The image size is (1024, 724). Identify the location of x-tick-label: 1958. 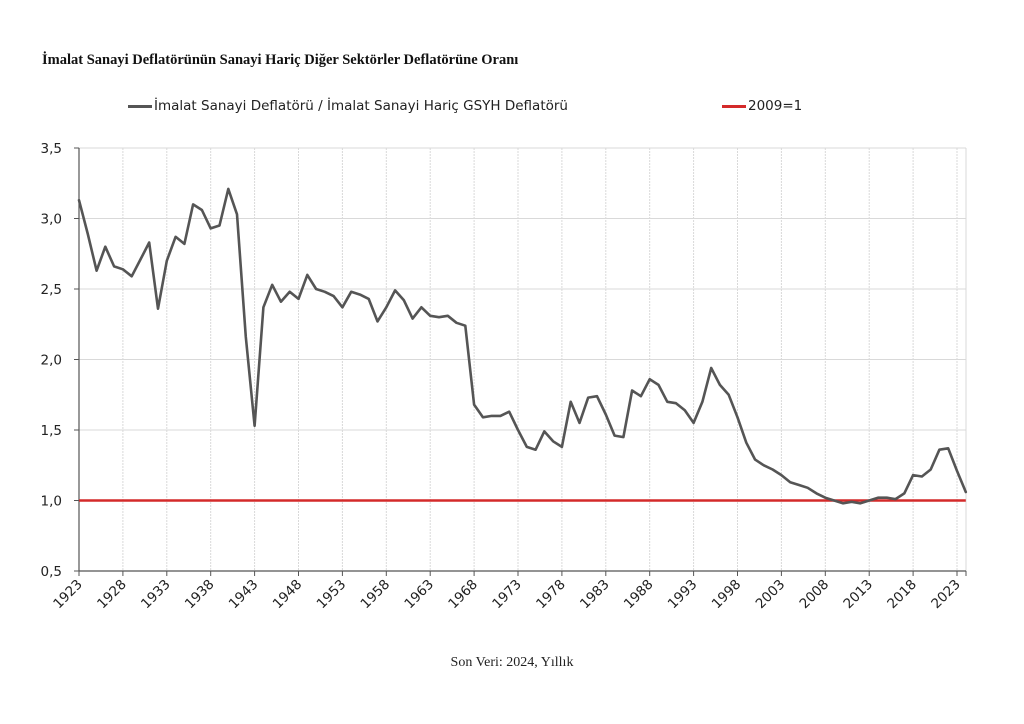
(376, 595).